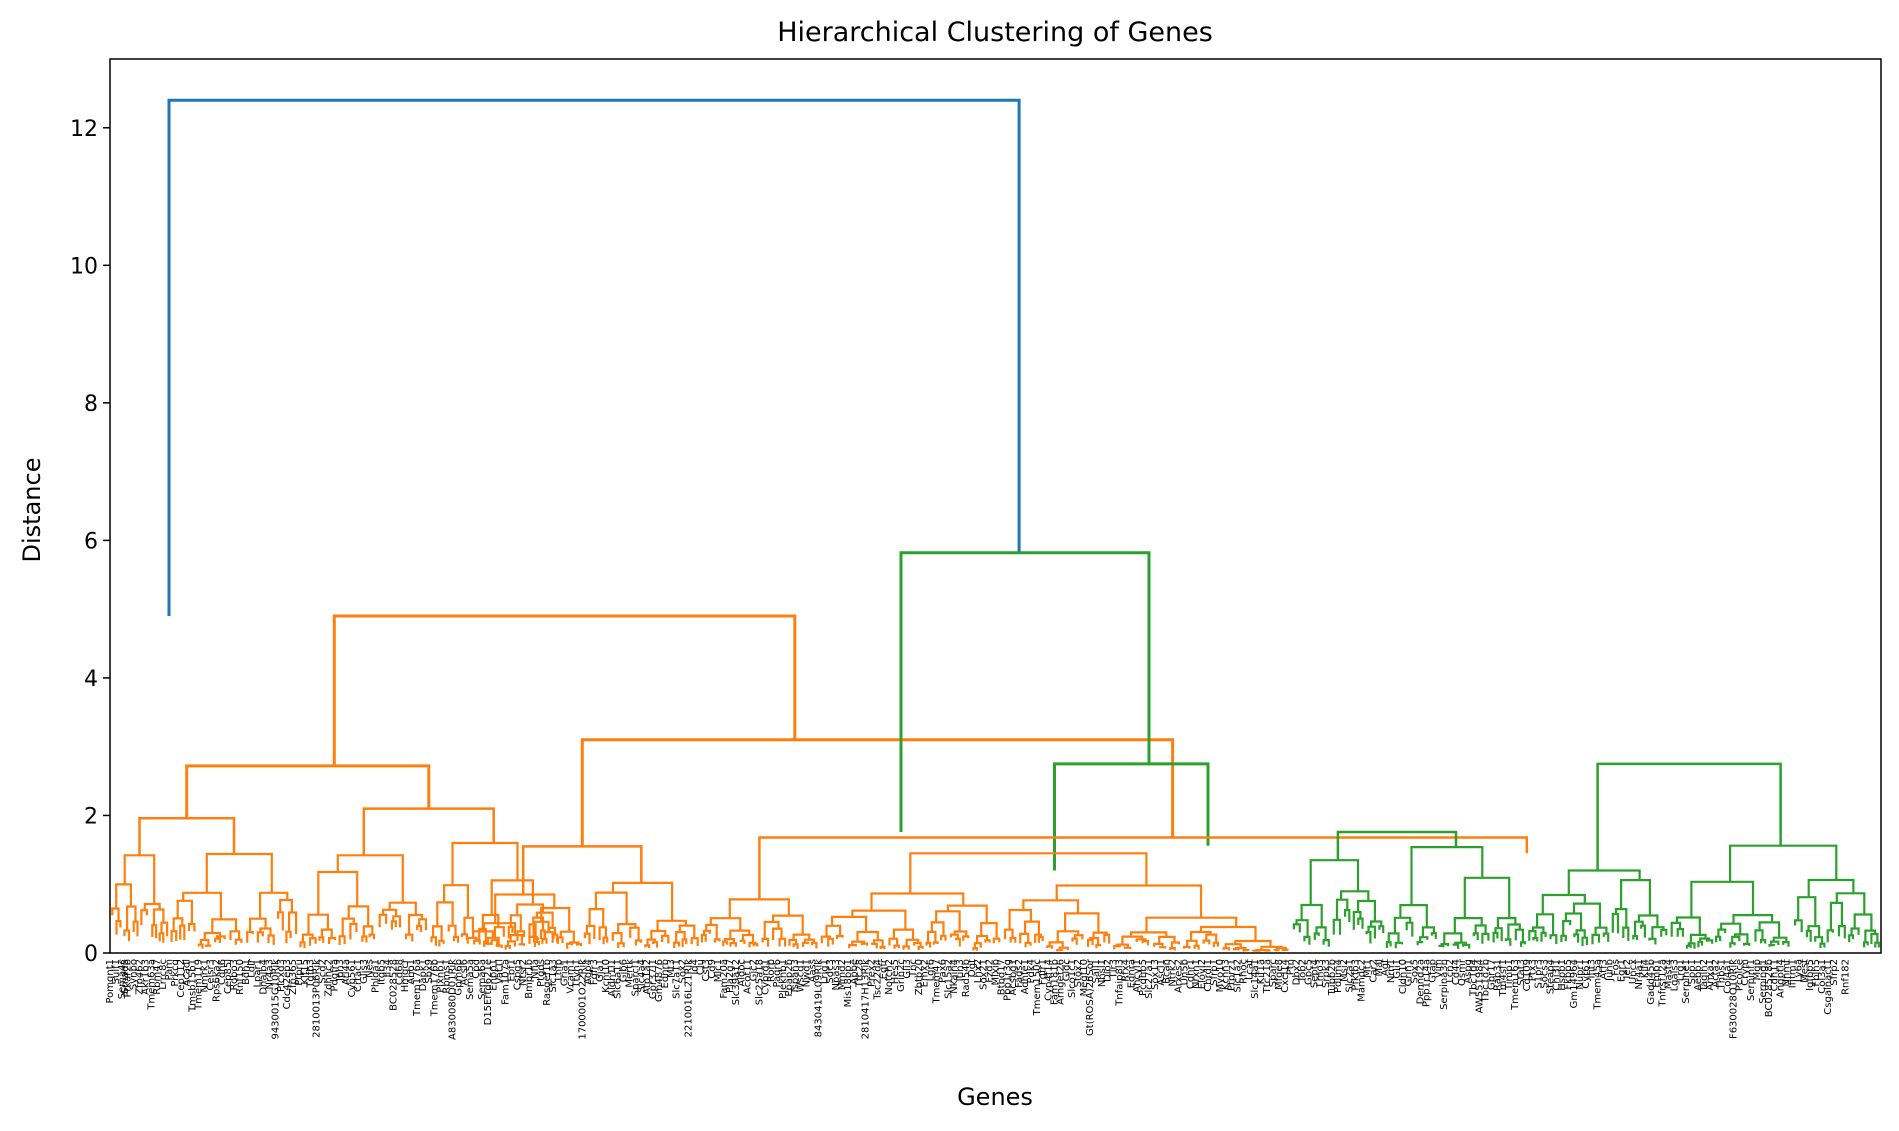 The height and width of the screenshot is (1131, 1899). What do you see at coordinates (399, 972) in the screenshot?
I see `leaf-label: Cd68` at bounding box center [399, 972].